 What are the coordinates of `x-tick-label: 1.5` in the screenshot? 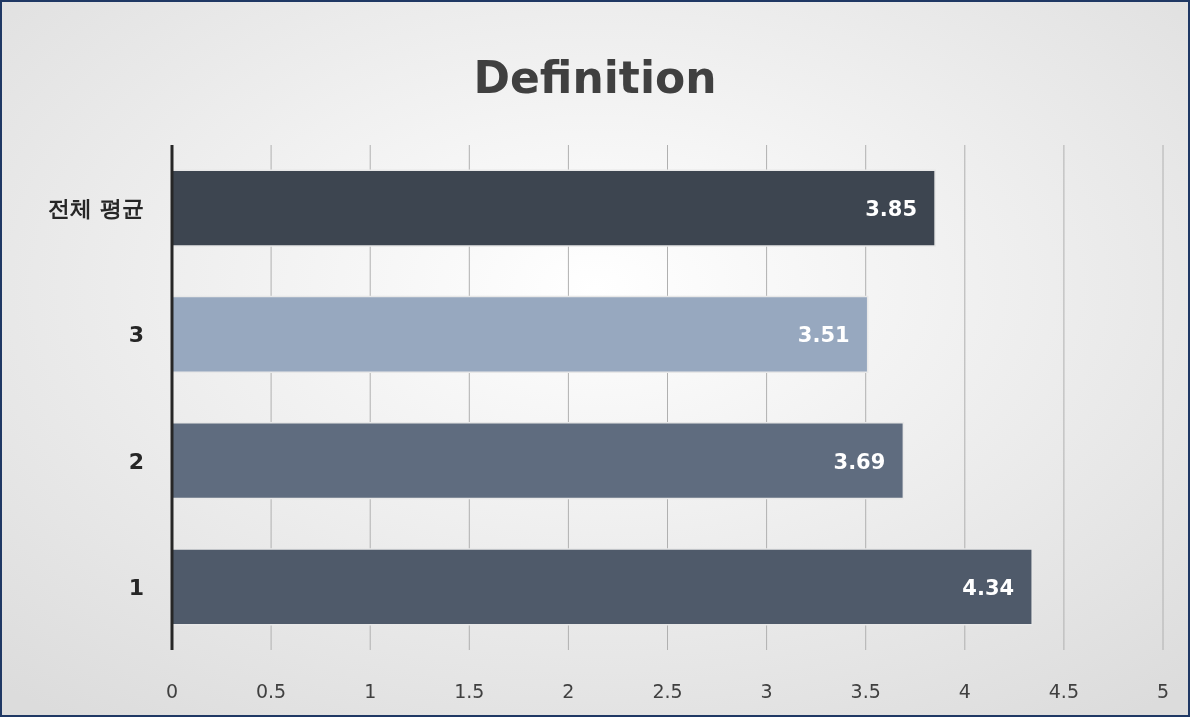 It's located at (469, 691).